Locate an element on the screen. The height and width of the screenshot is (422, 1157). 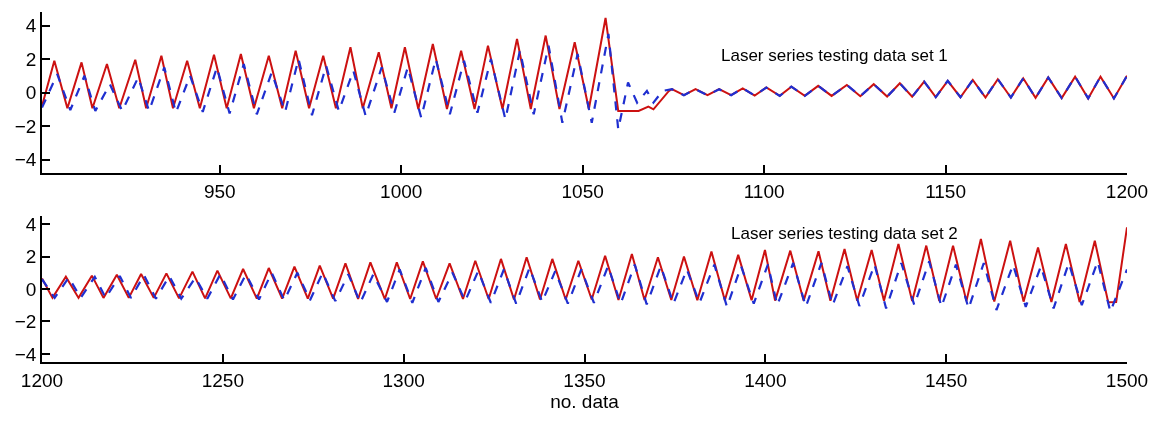
line-series is located at coordinates (584, 286).